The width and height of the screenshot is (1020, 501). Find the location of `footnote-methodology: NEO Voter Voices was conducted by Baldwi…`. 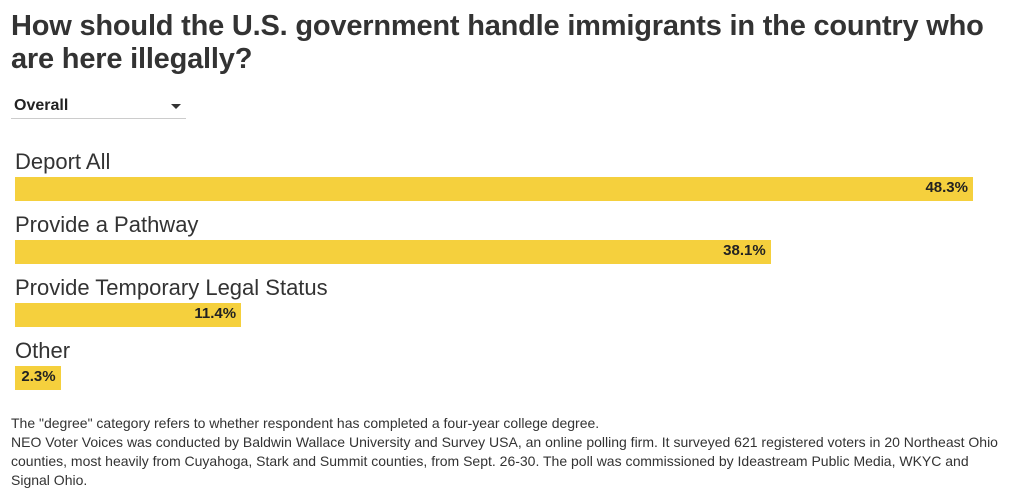

footnote-methodology: NEO Voter Voices was conducted by Baldwi… is located at coordinates (504, 461).